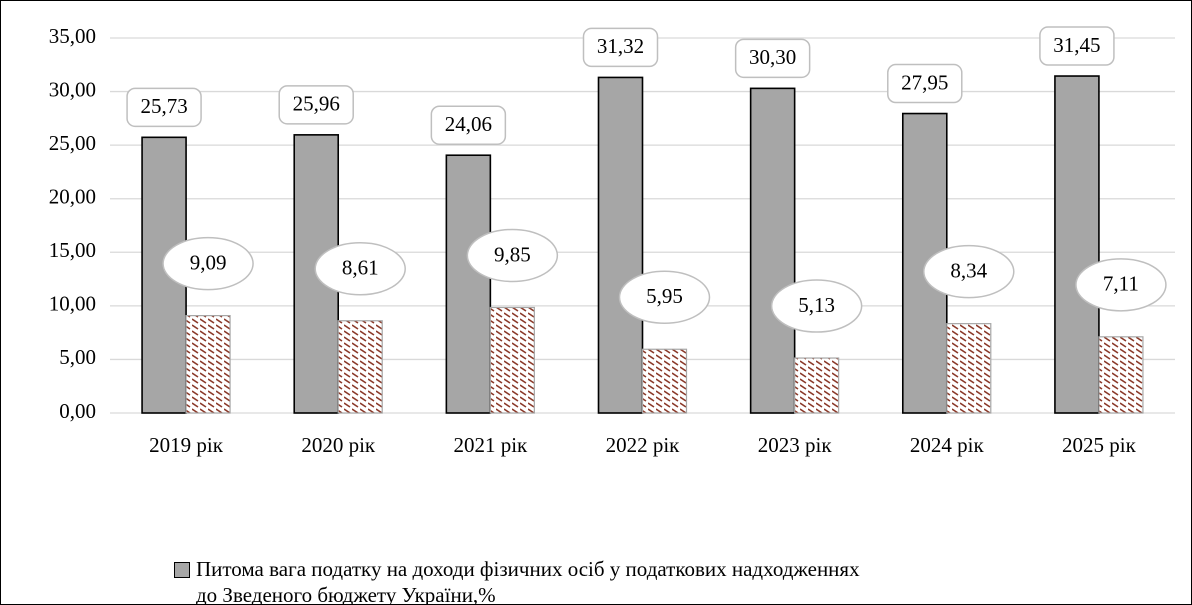 The height and width of the screenshot is (605, 1192). Describe the element at coordinates (1099, 445) in the screenshot. I see `x-tick-label: 2025 рік` at that location.